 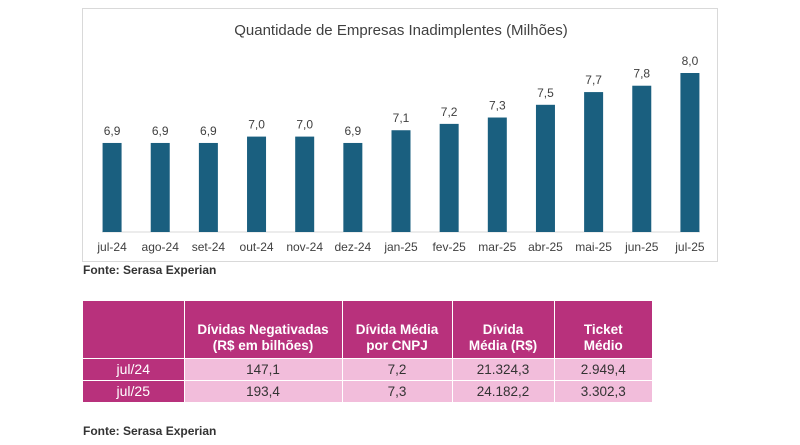 What do you see at coordinates (397, 390) in the screenshot?
I see `table-cell: 7,3` at bounding box center [397, 390].